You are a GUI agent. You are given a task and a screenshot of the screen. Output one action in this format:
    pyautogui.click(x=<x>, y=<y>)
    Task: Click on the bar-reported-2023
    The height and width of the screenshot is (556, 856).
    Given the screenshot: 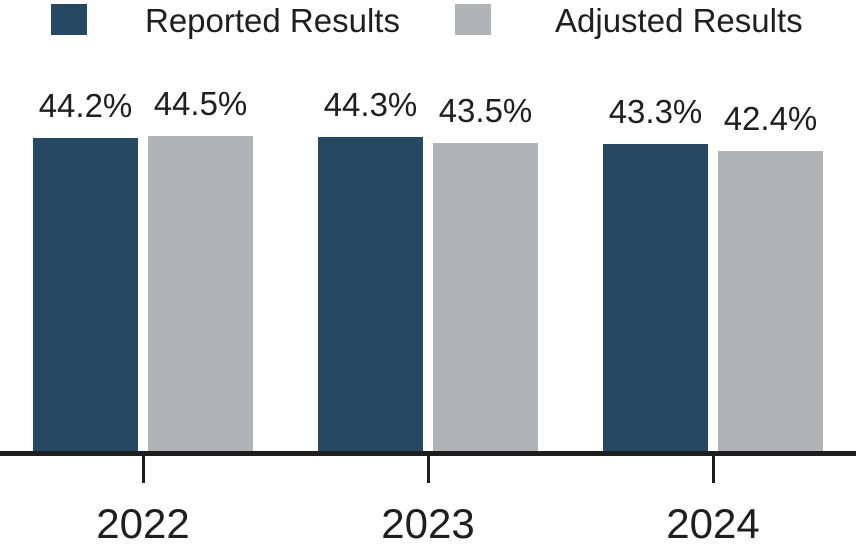 What is the action you would take?
    pyautogui.click(x=370, y=294)
    